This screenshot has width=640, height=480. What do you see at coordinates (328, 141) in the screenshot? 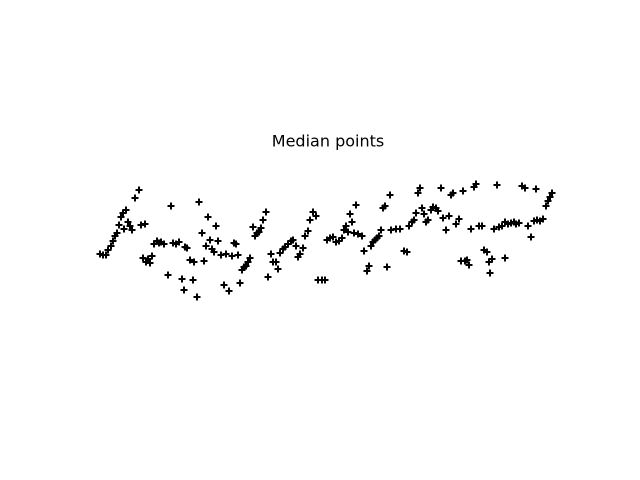
I see `chart-title: Median points` at bounding box center [328, 141].